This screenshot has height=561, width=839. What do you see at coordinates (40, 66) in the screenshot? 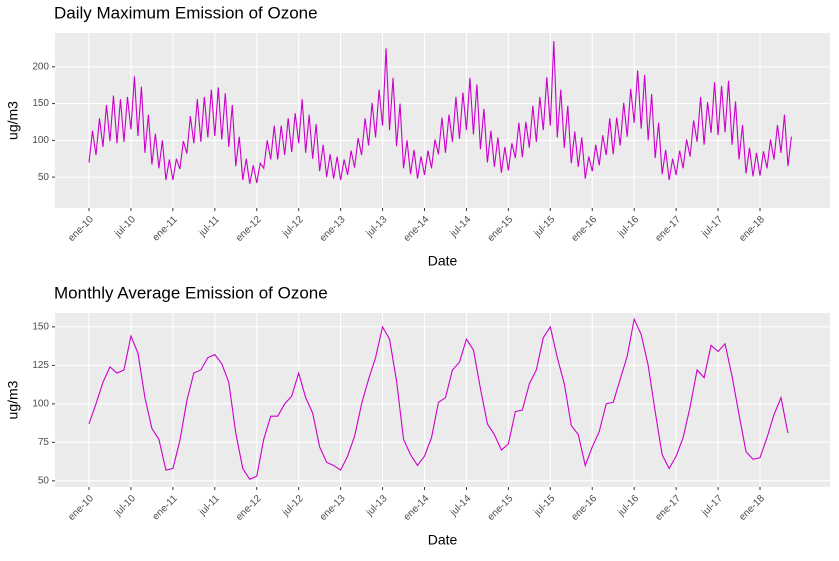
I see `y-tick-label: 200` at bounding box center [40, 66].